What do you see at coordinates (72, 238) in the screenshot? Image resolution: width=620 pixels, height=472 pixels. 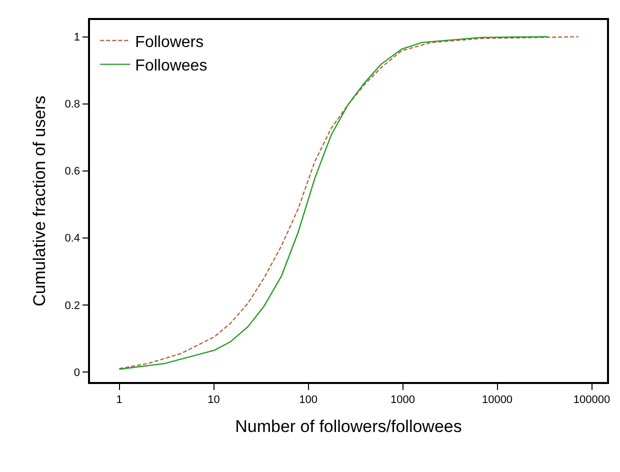 I see `y-tick-label: 0.4` at bounding box center [72, 238].